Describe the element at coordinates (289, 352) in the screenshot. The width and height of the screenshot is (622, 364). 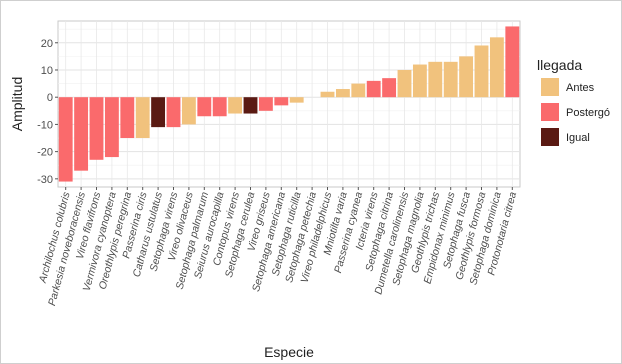
I see `x-axis-title: Especie` at that location.